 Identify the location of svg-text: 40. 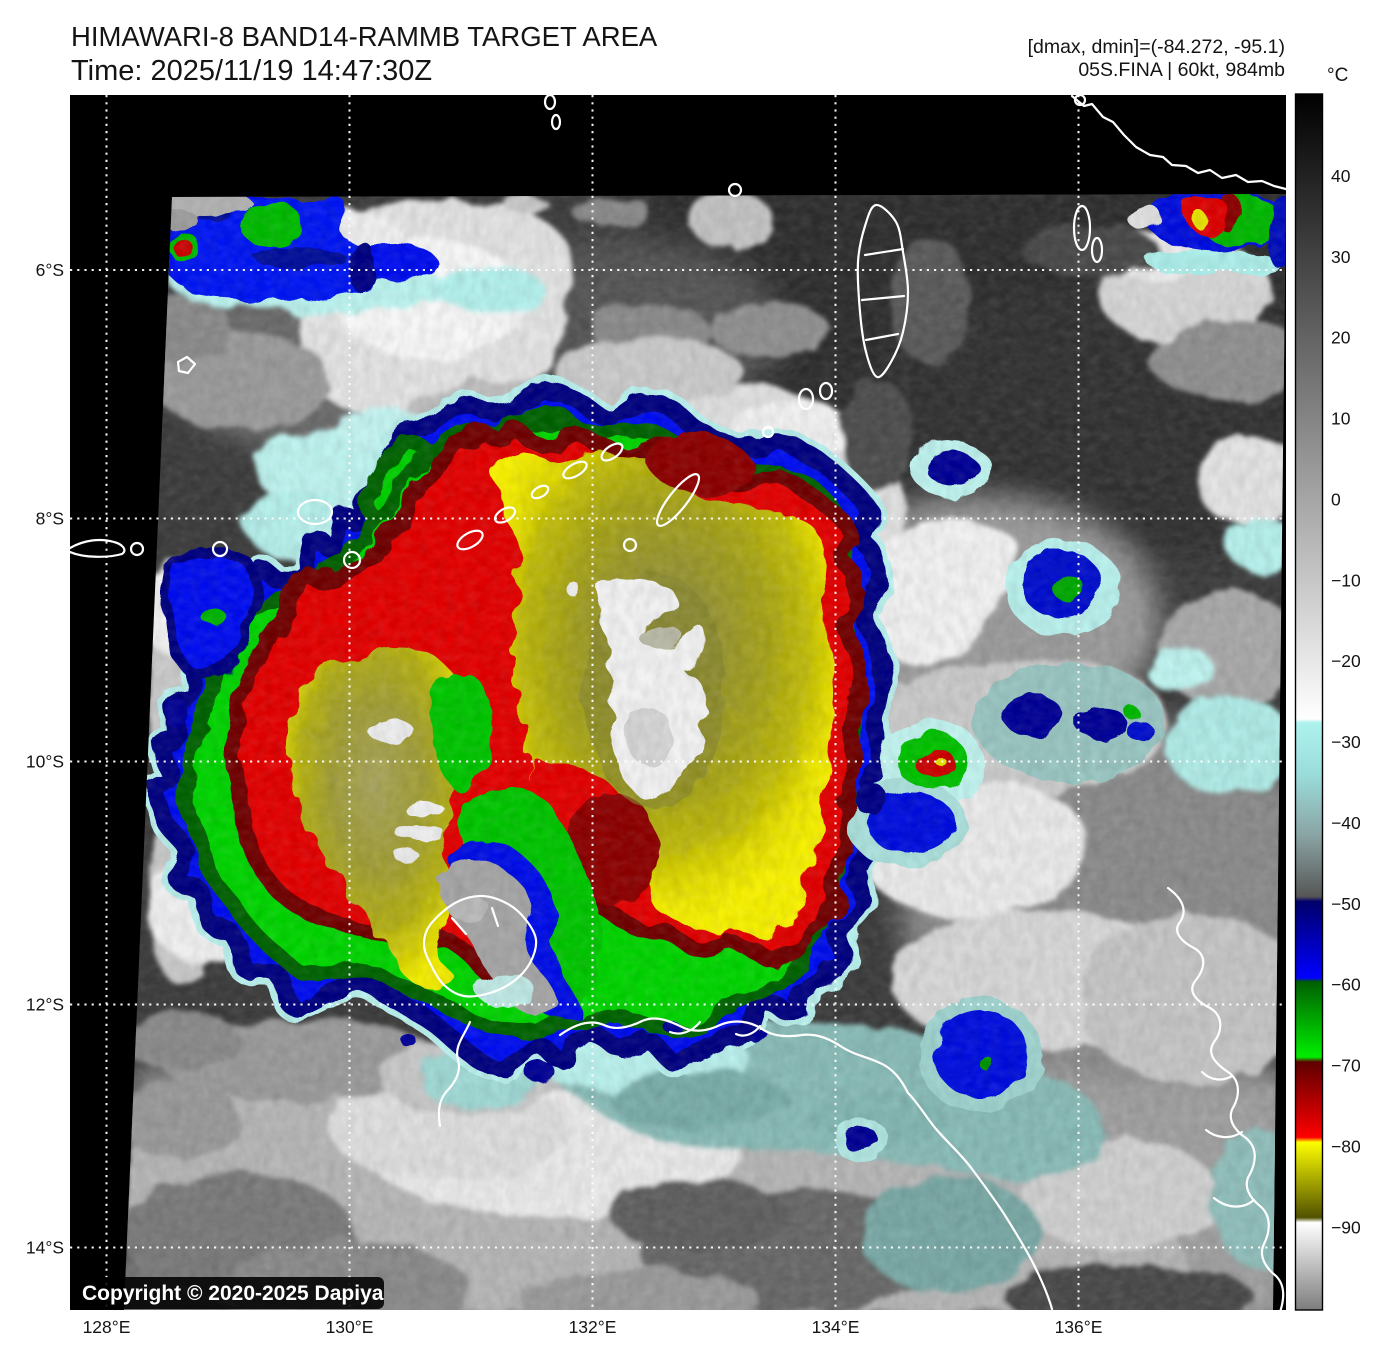
(1341, 176).